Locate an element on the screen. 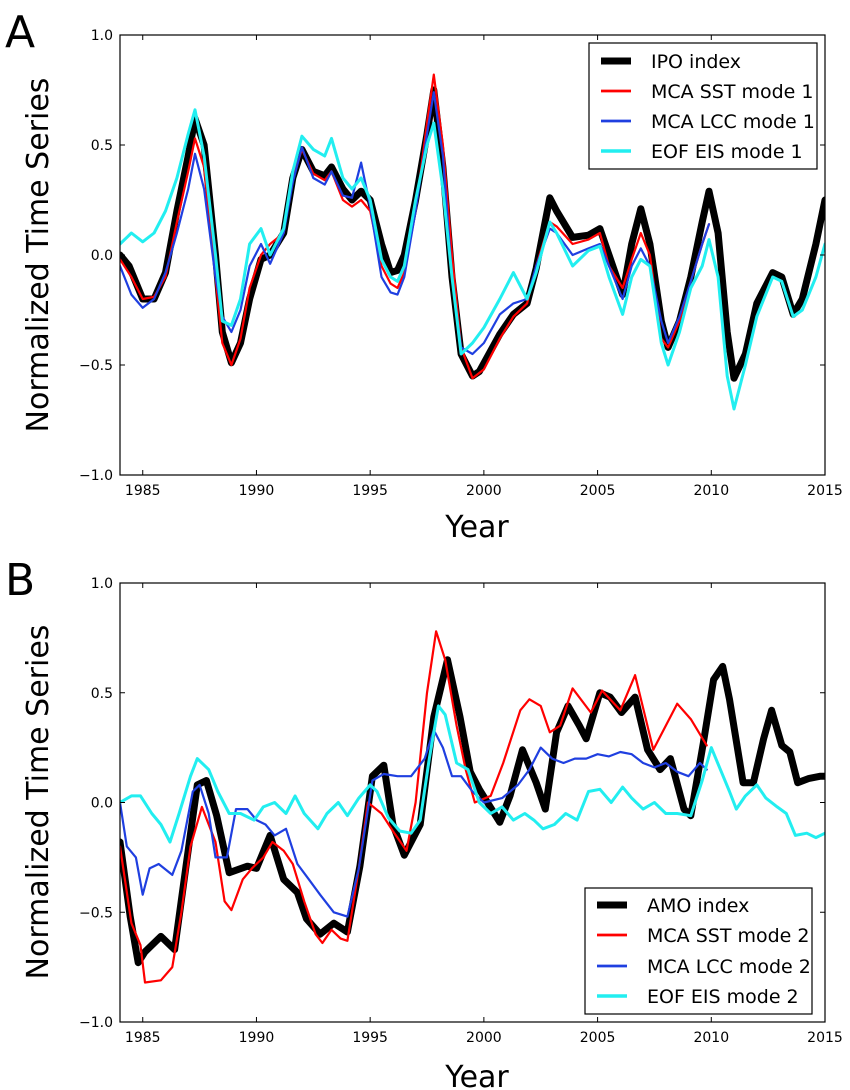  panel-label: A is located at coordinates (20, 32).